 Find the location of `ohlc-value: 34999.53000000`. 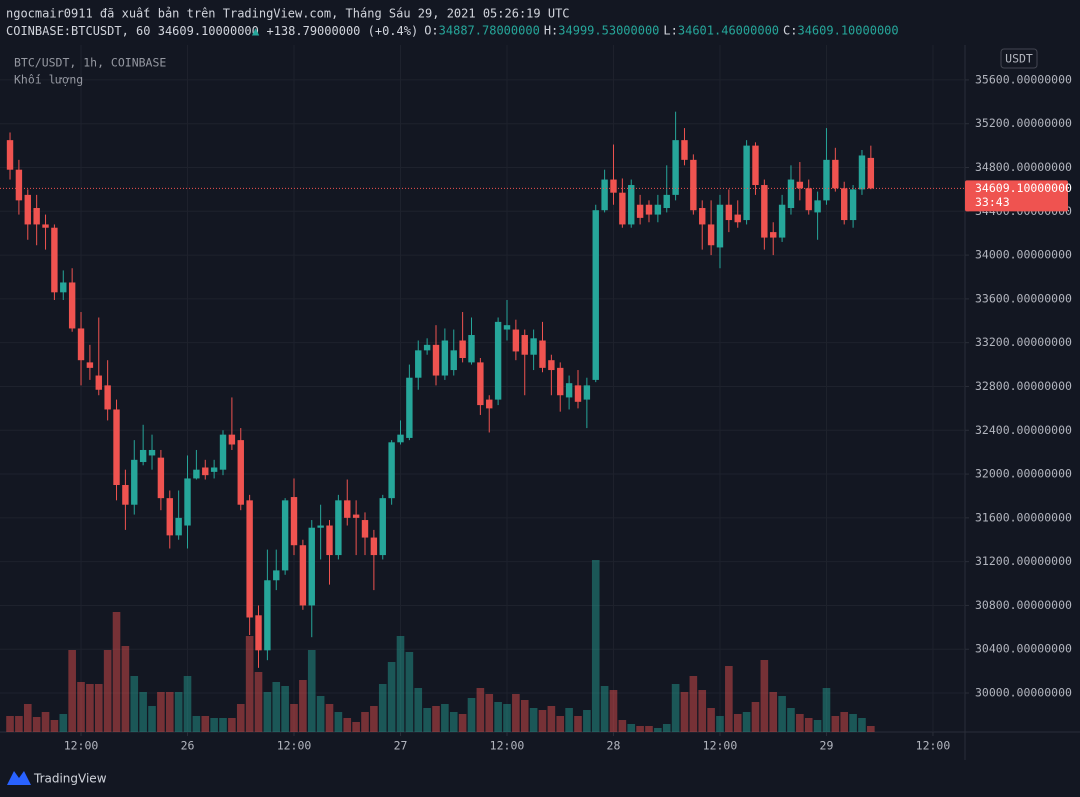

ohlc-value: 34999.53000000 is located at coordinates (608, 31).